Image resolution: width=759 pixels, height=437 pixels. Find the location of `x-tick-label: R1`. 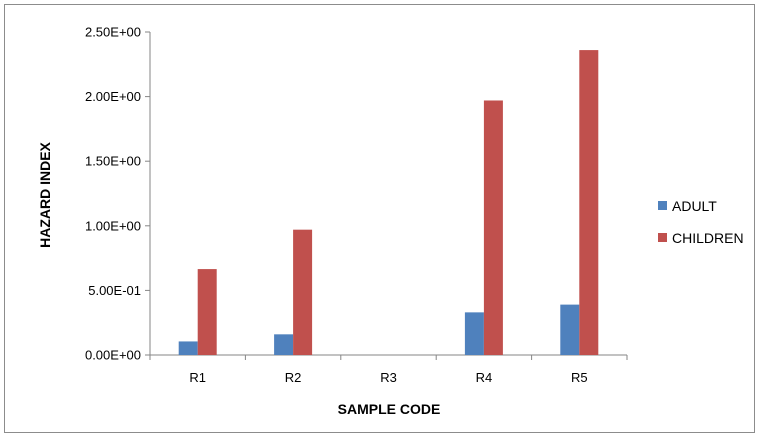

x-tick-label: R1 is located at coordinates (197, 377).